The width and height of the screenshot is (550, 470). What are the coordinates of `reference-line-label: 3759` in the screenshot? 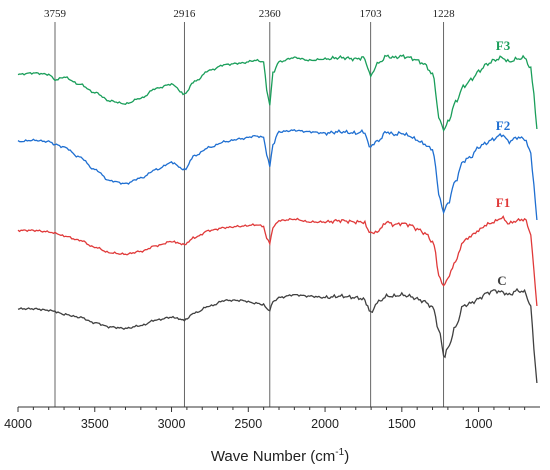 It's located at (55, 14).